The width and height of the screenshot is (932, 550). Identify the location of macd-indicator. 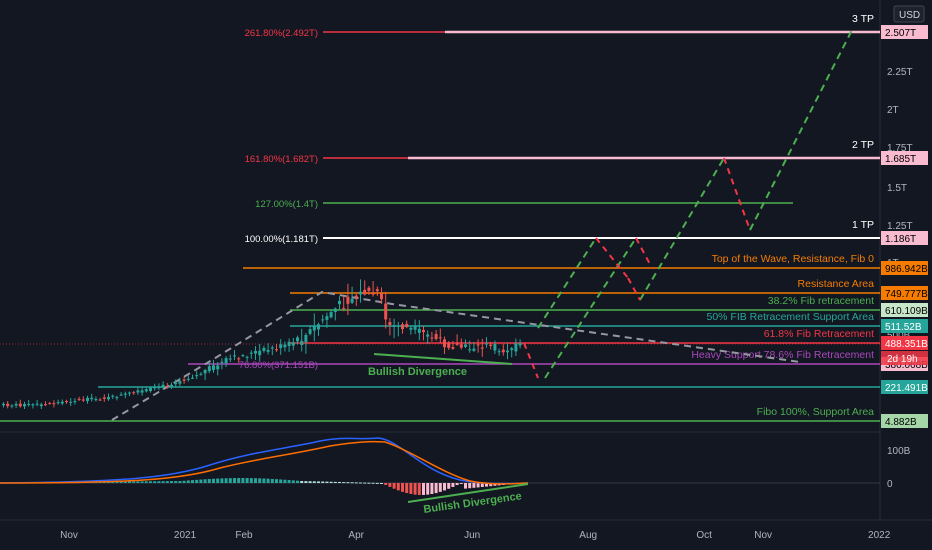
(440, 466).